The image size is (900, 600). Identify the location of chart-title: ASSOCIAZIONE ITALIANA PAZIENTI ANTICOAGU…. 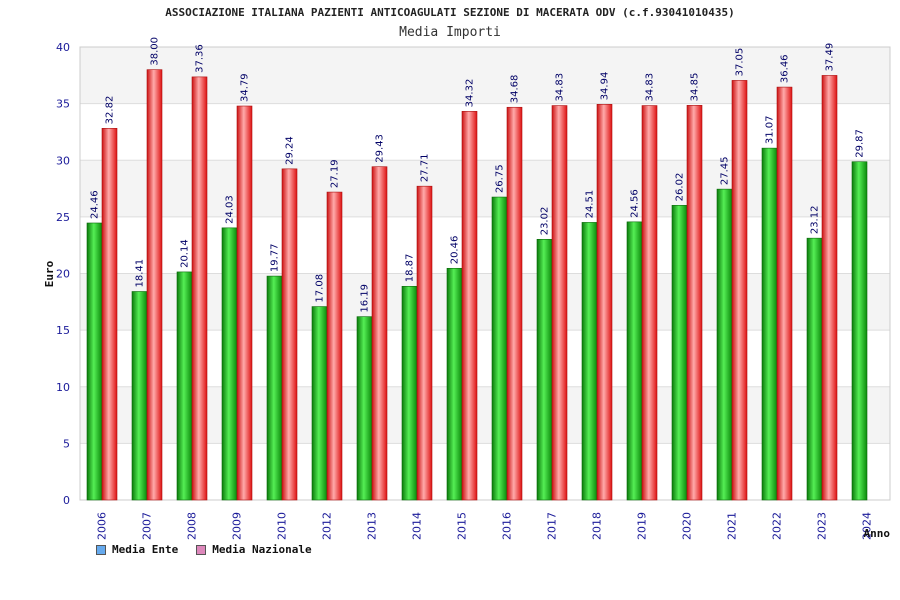
(450, 12).